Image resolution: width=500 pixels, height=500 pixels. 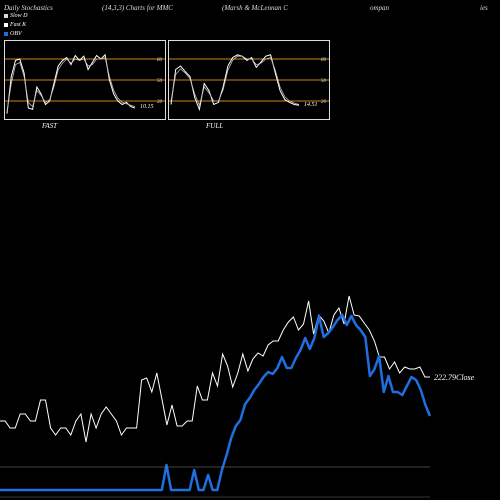 What do you see at coordinates (6, 15) in the screenshot?
I see `legend-swatch-slow-d` at bounding box center [6, 15].